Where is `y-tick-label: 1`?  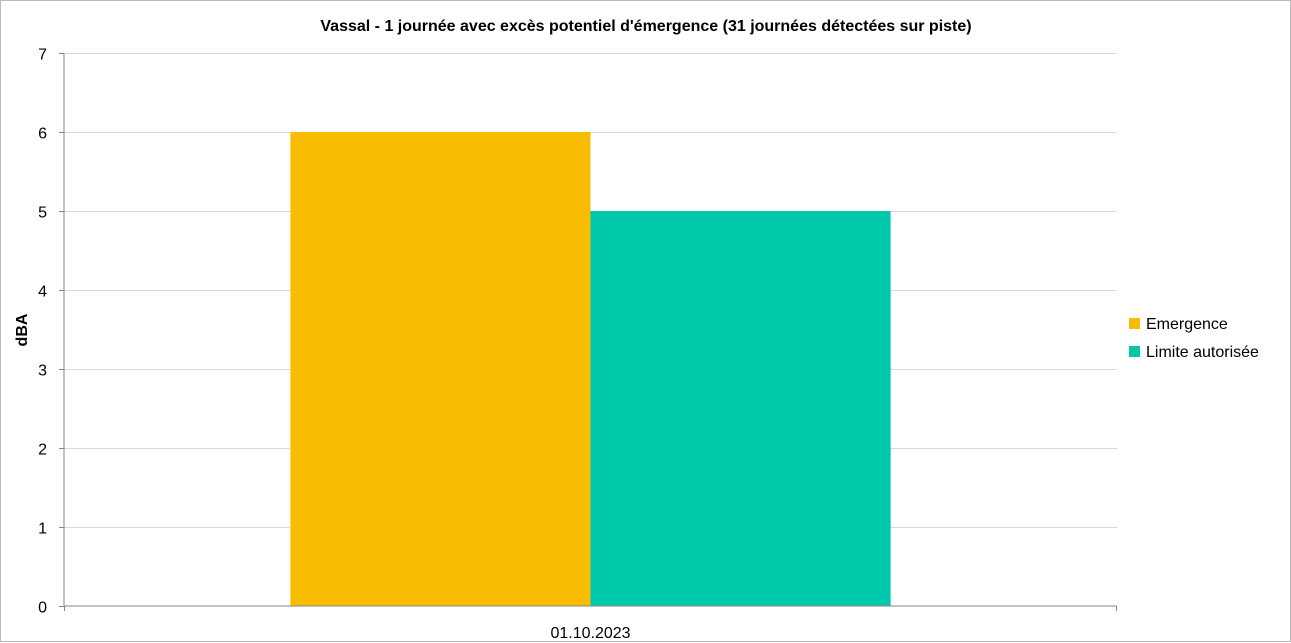
y-tick-label: 1 is located at coordinates (42, 529).